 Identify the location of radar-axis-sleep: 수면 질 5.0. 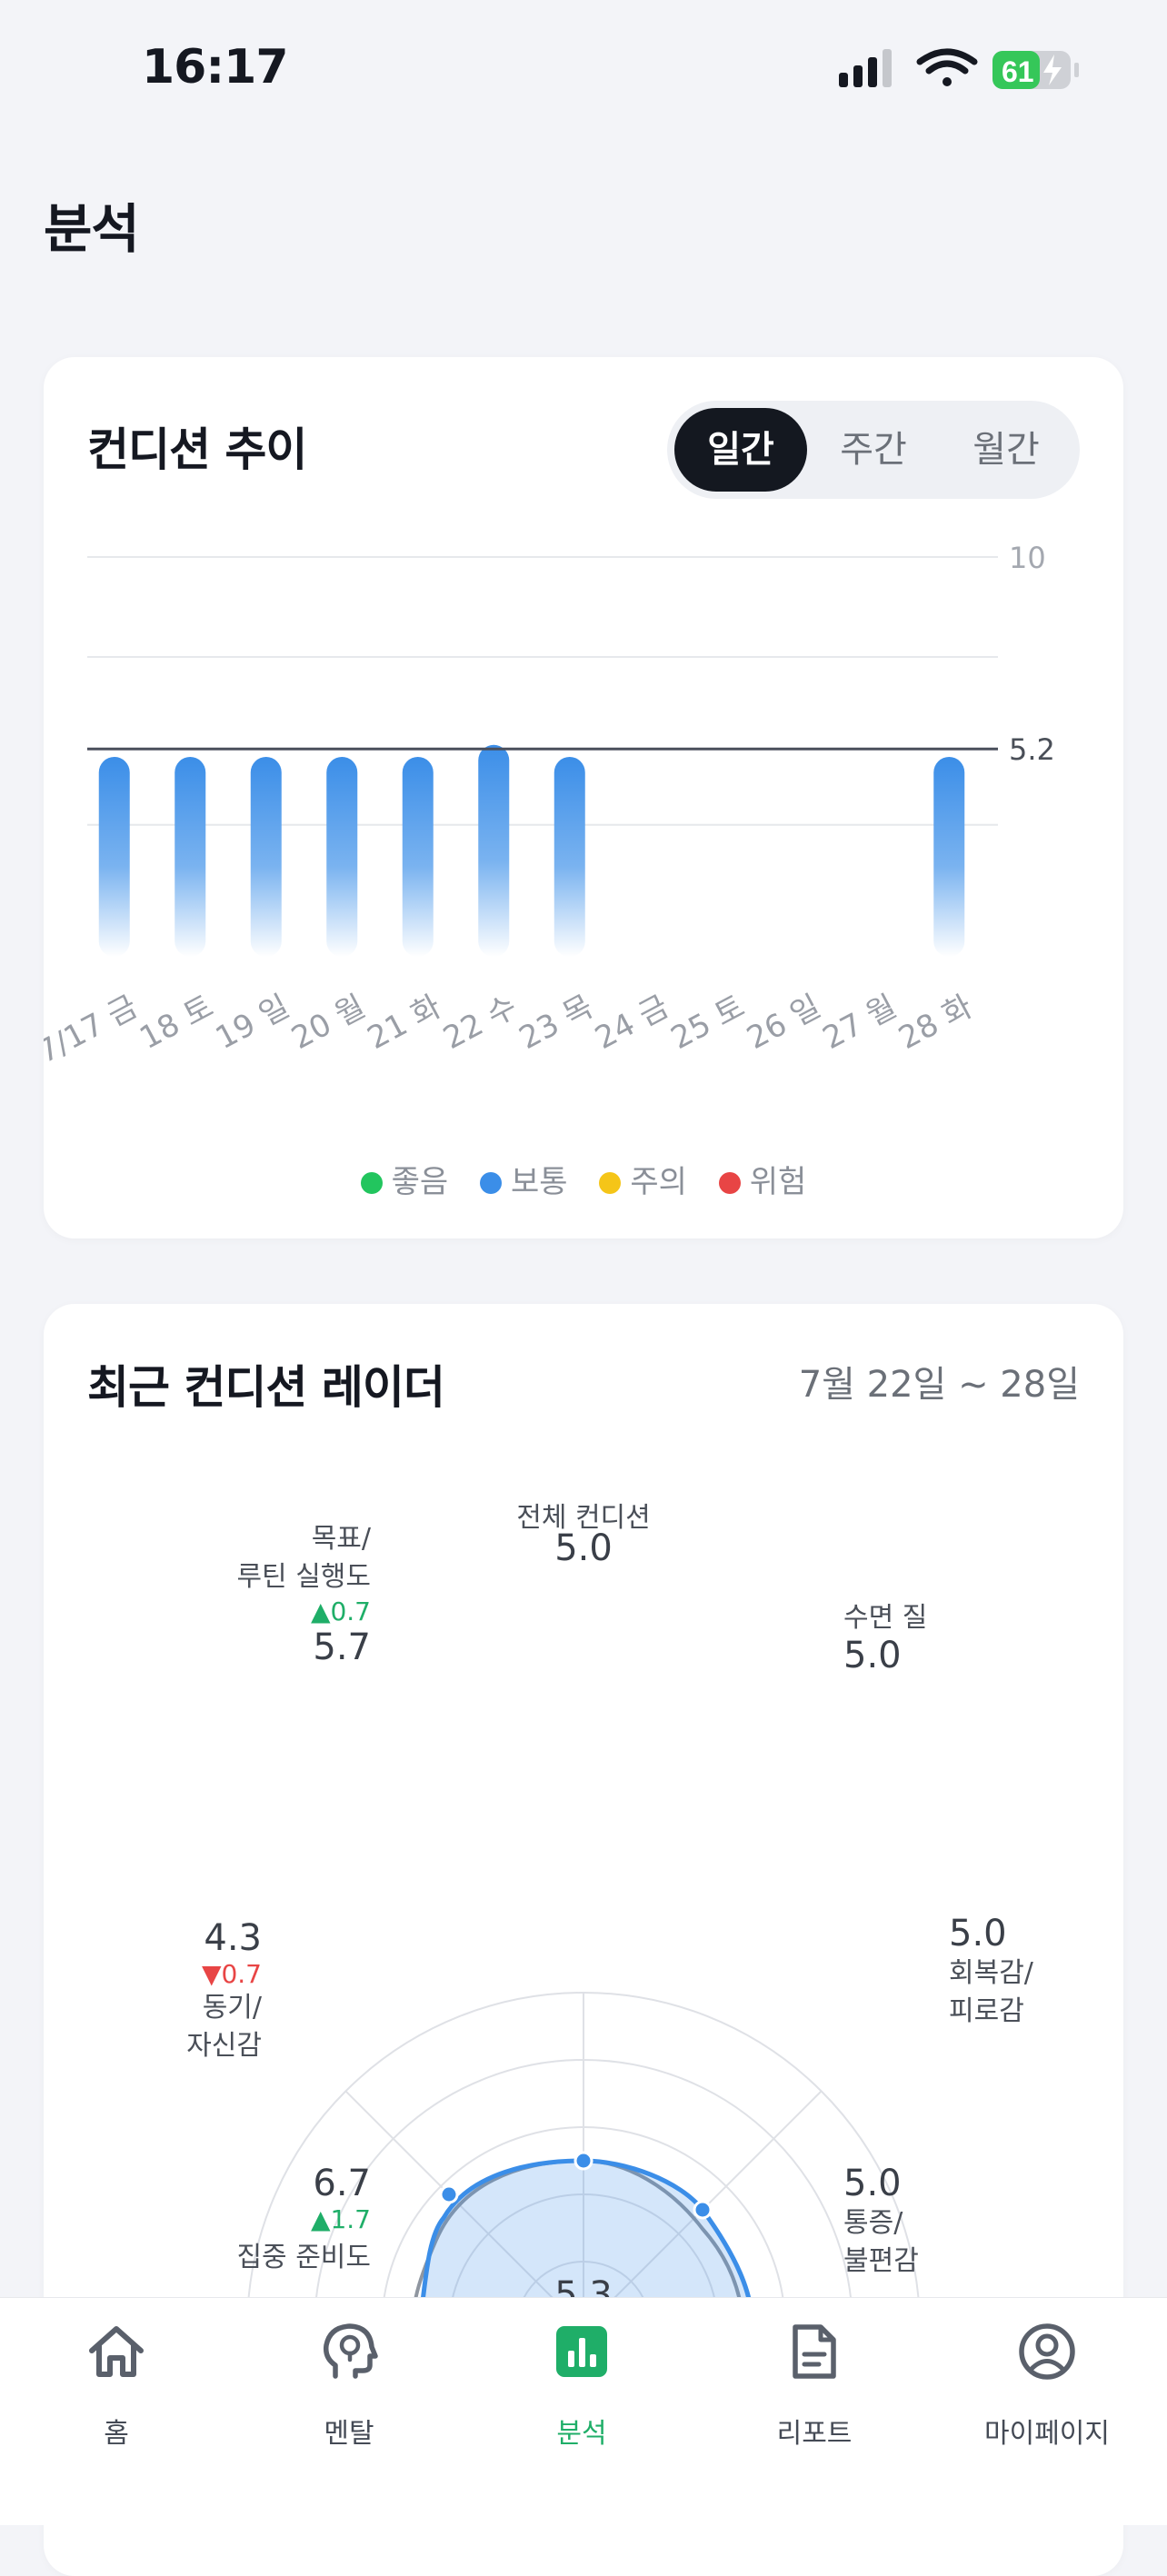
(885, 1635).